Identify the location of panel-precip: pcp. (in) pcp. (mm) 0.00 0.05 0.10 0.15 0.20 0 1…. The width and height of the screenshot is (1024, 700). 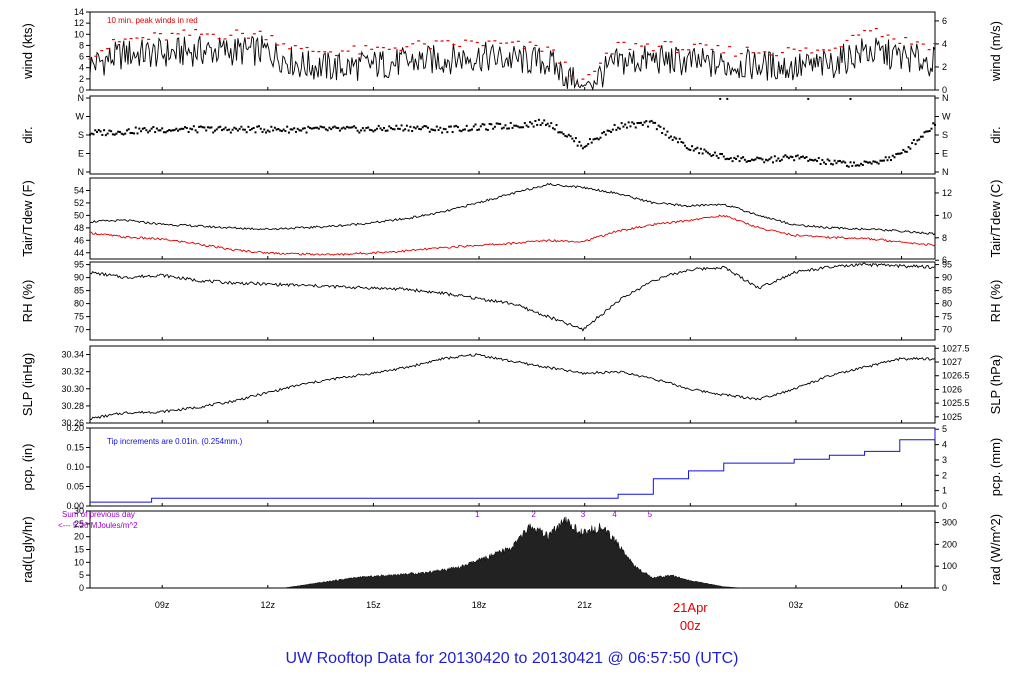
(511, 467).